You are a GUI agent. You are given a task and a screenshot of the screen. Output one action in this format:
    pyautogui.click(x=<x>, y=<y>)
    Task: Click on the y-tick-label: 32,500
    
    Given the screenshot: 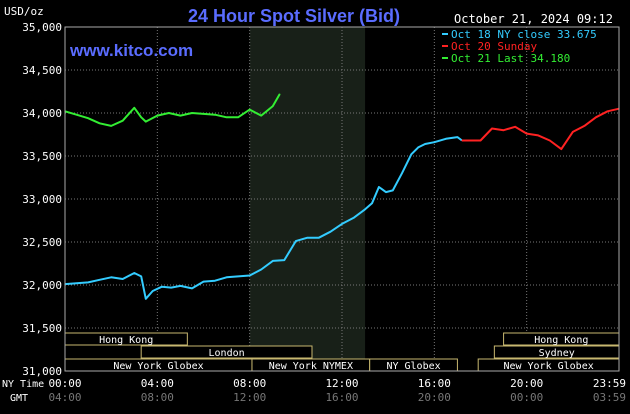 What is the action you would take?
    pyautogui.click(x=42, y=242)
    